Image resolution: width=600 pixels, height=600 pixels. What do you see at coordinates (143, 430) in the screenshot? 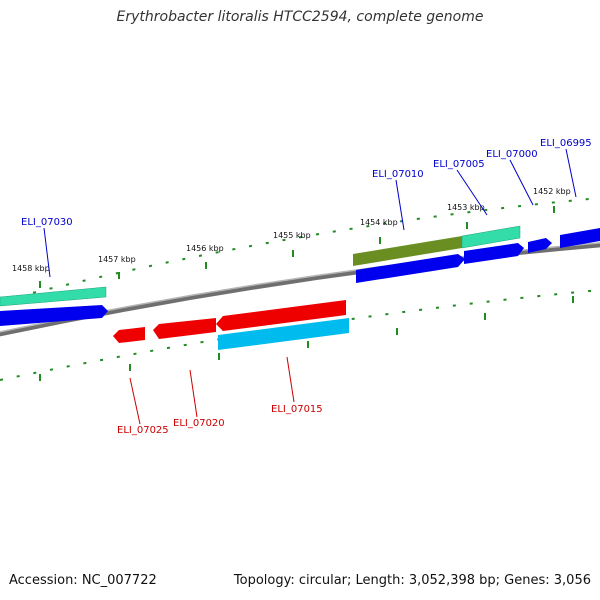
I see `gene-label-reverse: ELI_07025` at bounding box center [143, 430].